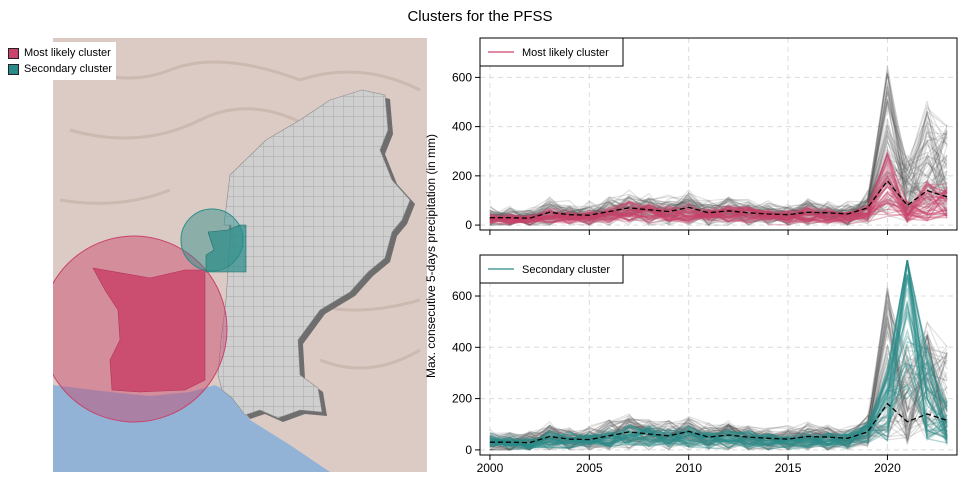  What do you see at coordinates (60, 69) in the screenshot?
I see `legend-item-secondary: Secondary cluster` at bounding box center [60, 69].